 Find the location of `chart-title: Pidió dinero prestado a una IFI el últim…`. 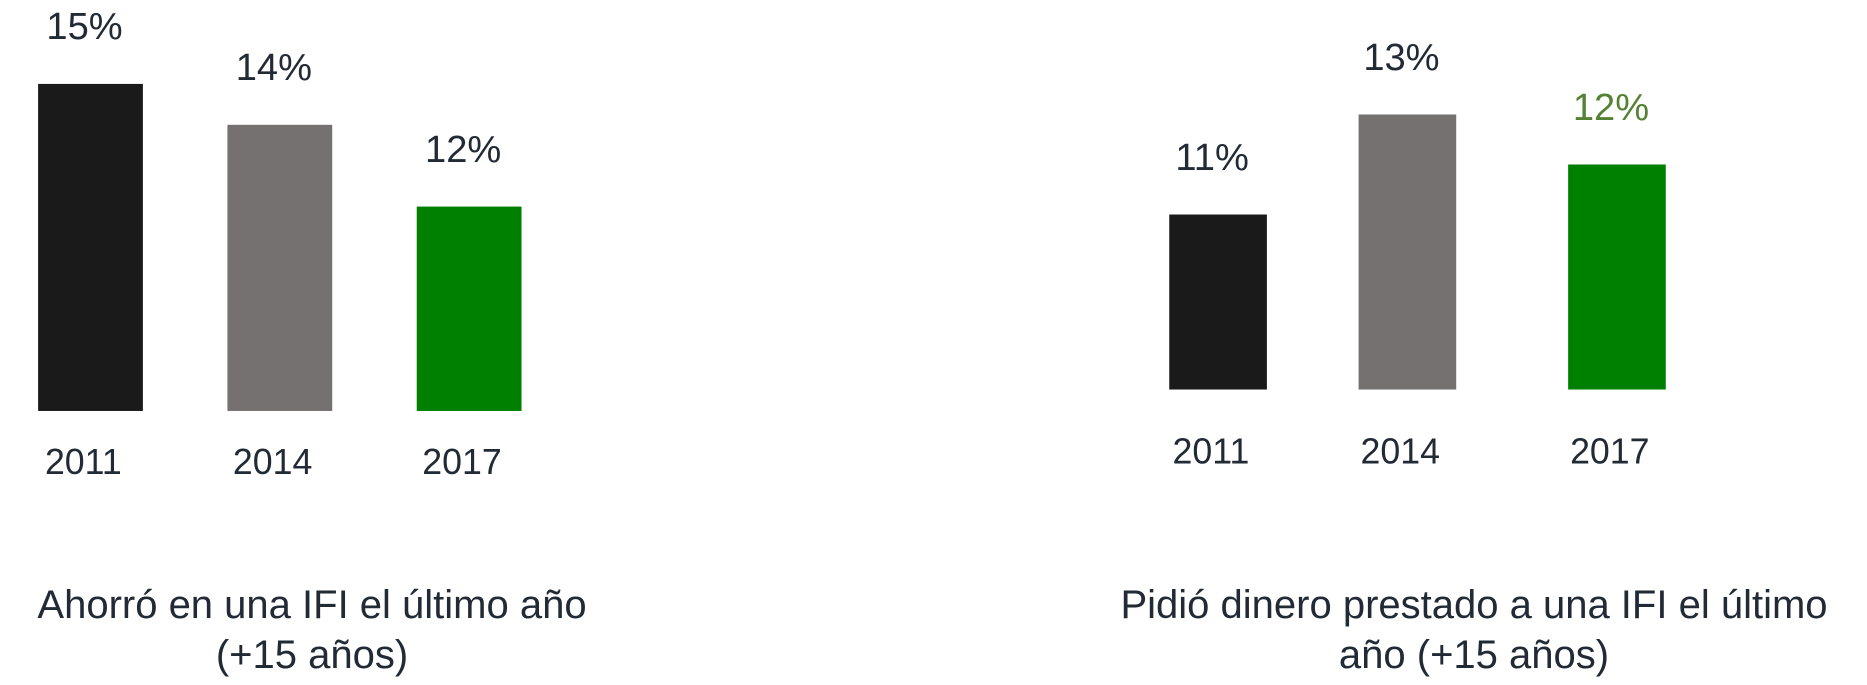

chart-title: Pidió dinero prestado a una IFI el últim… is located at coordinates (1474, 630).